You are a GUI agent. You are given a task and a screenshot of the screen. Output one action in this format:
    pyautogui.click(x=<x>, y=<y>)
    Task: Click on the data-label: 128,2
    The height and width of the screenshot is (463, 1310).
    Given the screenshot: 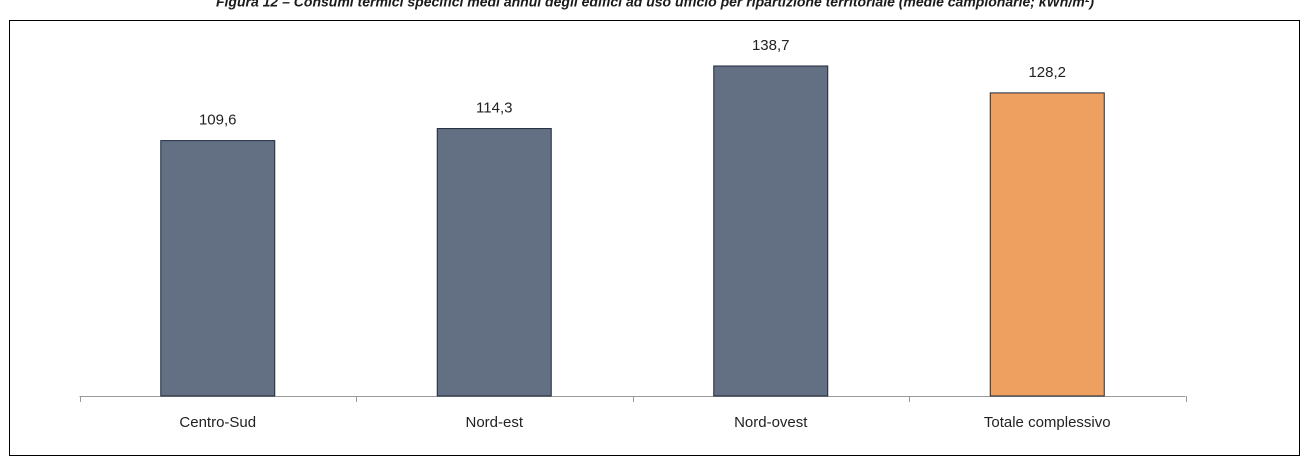 What is the action you would take?
    pyautogui.click(x=1047, y=72)
    